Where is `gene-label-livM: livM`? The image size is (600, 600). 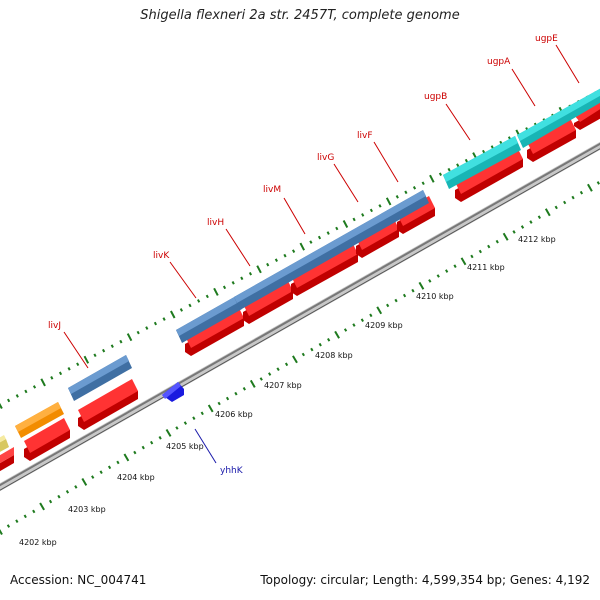 gene-label-livM: livM is located at coordinates (272, 190).